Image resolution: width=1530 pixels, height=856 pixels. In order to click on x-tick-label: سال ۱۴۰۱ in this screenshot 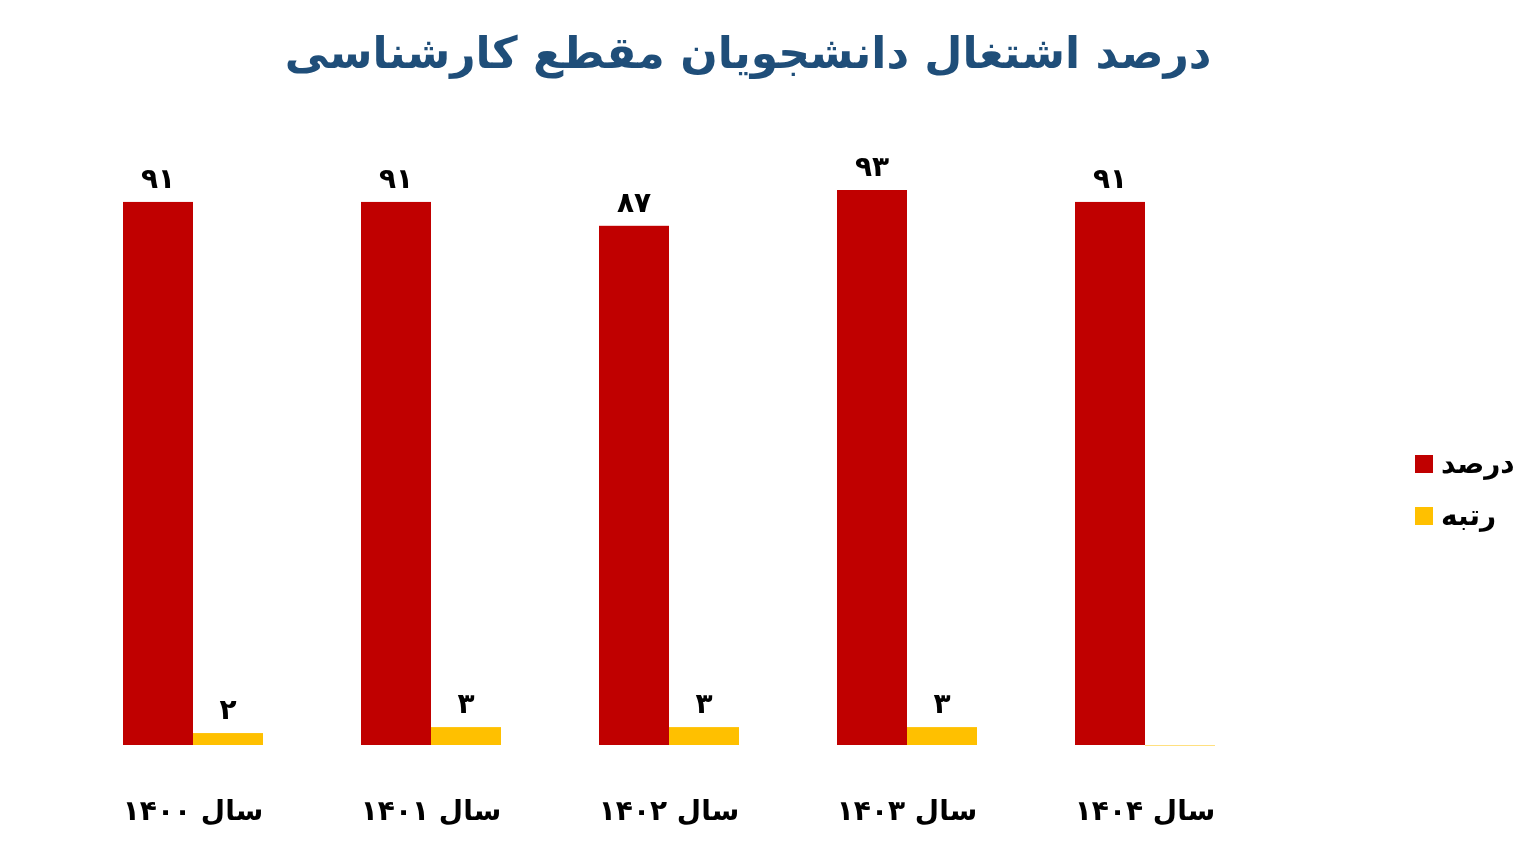, I will do `click(431, 810)`.